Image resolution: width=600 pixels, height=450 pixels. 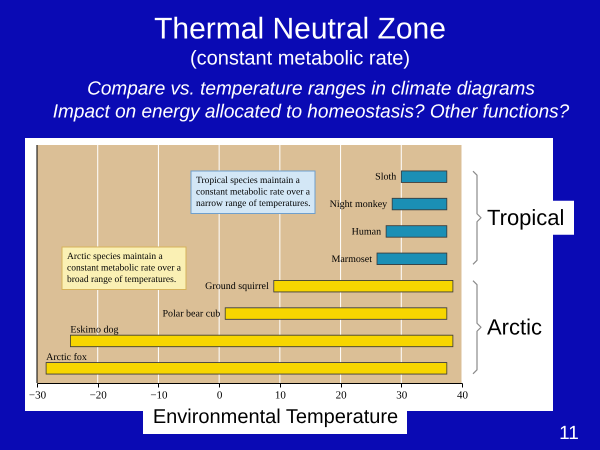 I want to click on x-tick-label: −20, so click(x=99, y=396).